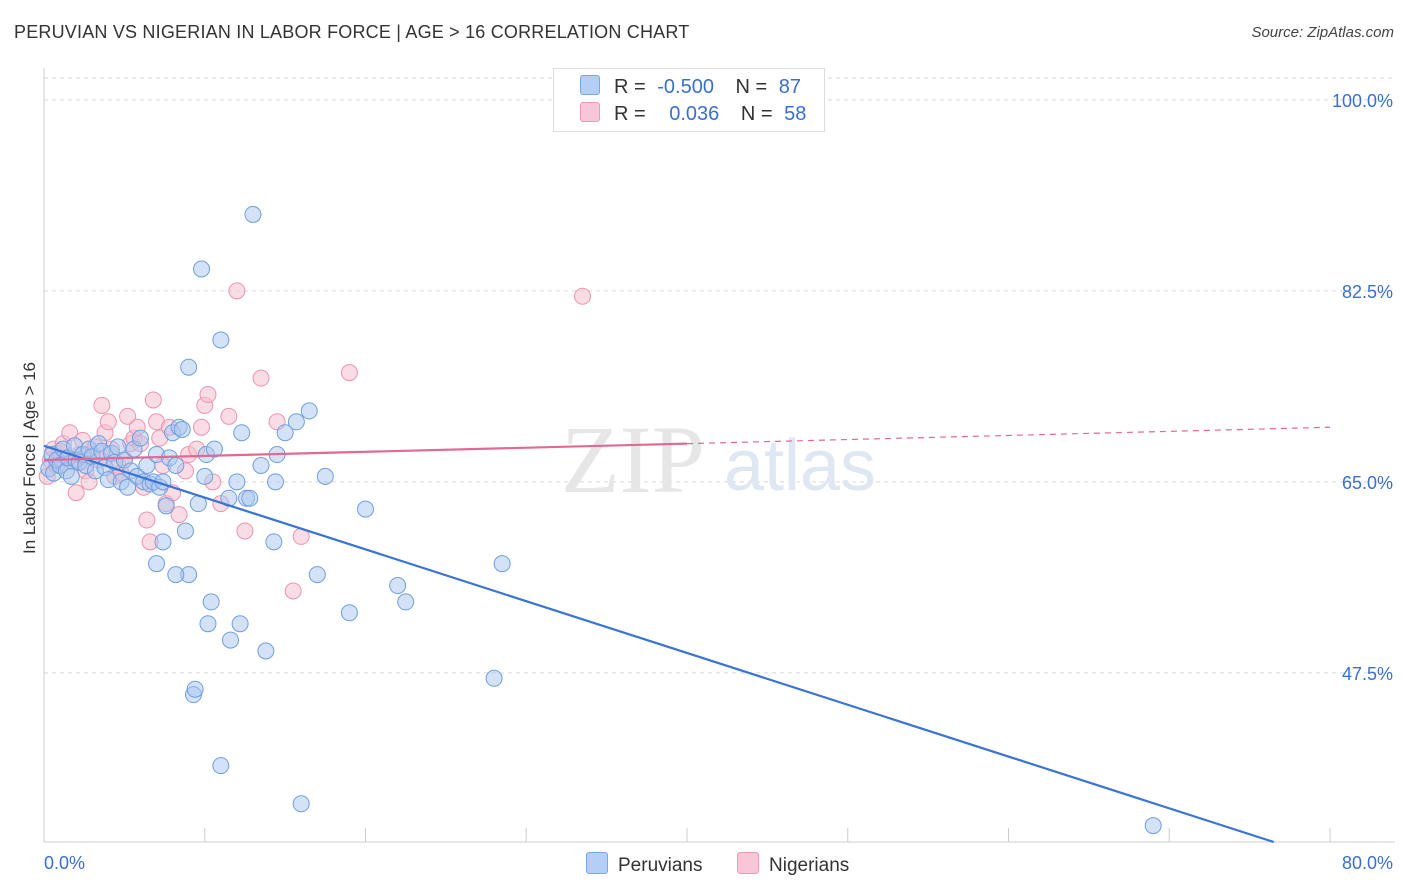  Describe the element at coordinates (1362, 101) in the screenshot. I see `y-tick-label: 100.0%` at that location.